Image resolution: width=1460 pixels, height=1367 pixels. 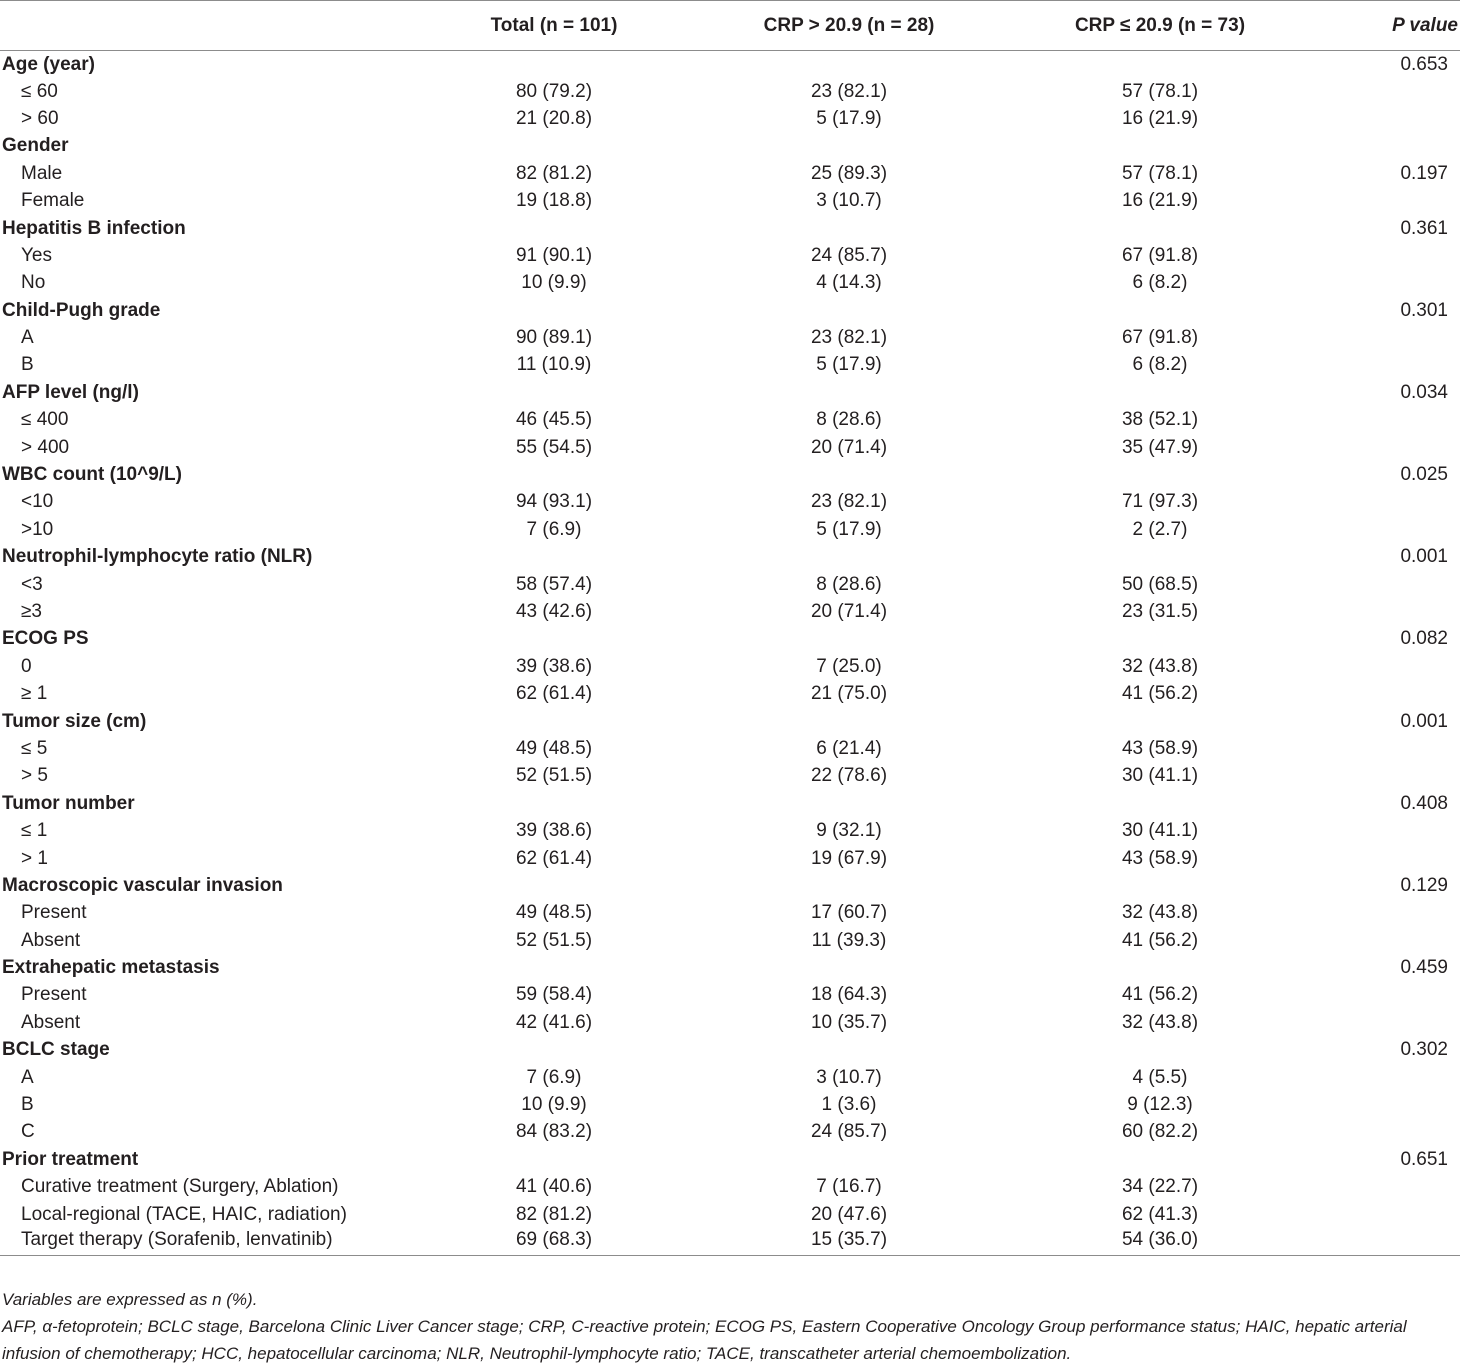 What do you see at coordinates (730, 830) in the screenshot?
I see `table-row: ≤ 1 39 (38.6) 9 (32.1) 30 (41.1)` at bounding box center [730, 830].